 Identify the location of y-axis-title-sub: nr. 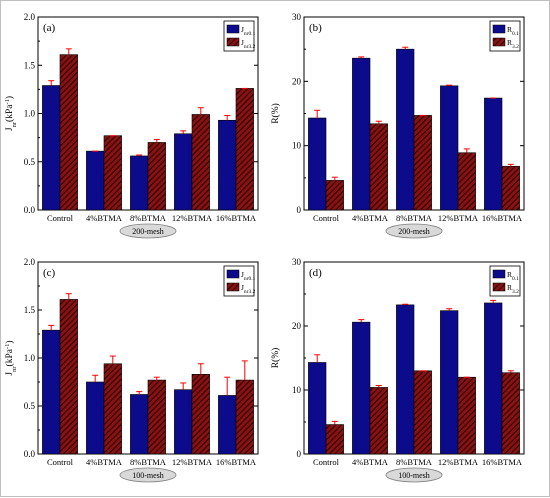
(14, 369).